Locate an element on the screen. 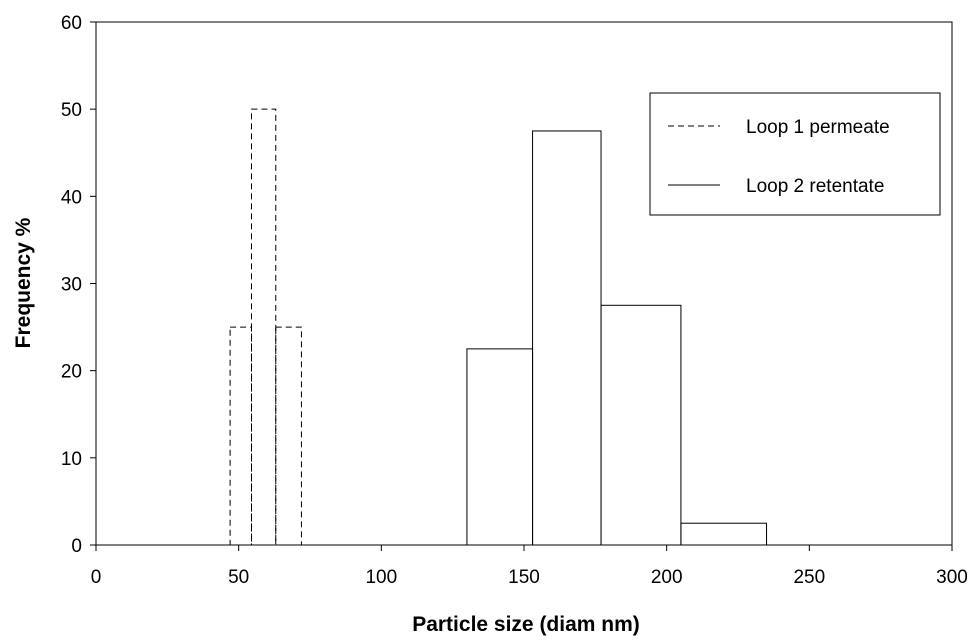  legend-label-loop-2: Loop 2 retentate is located at coordinates (815, 186).